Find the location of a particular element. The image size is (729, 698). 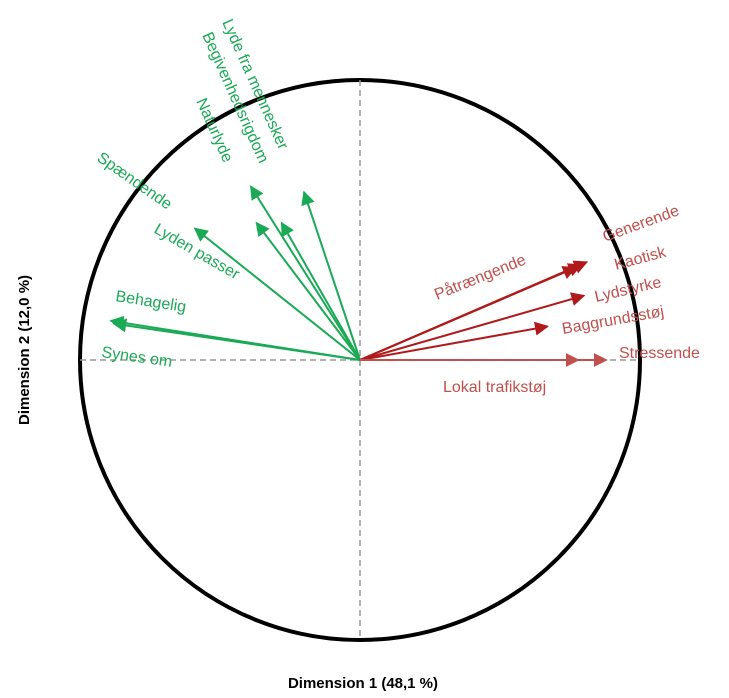

vector-label-lokal-trafikstoj: Lokal trafikstøj is located at coordinates (494, 387).